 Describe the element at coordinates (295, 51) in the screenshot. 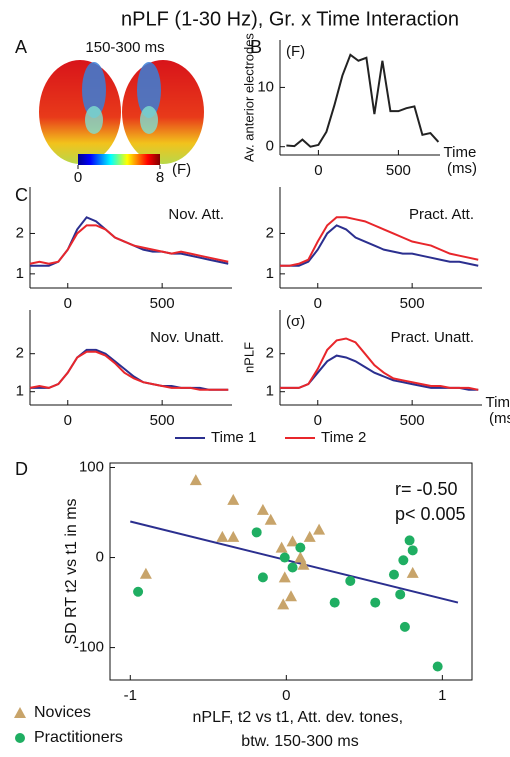

I see `annotation: (F)` at that location.